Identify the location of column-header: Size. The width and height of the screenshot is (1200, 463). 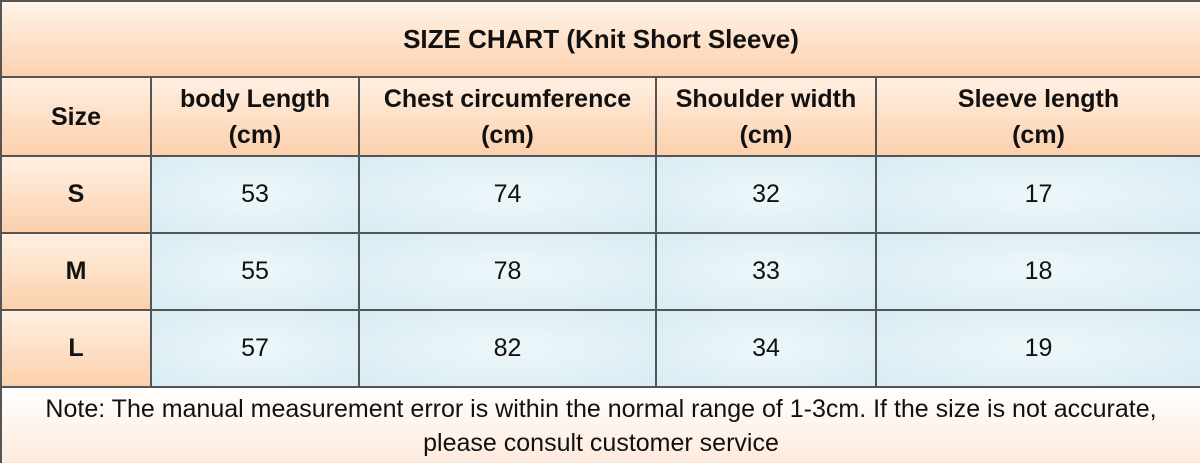
(76, 116).